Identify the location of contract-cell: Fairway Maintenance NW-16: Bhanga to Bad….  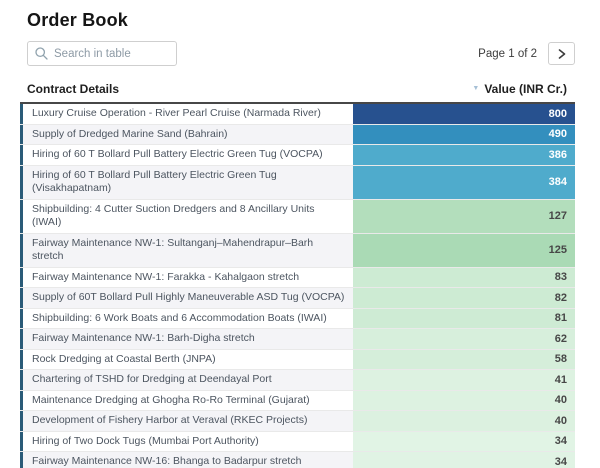
(186, 460).